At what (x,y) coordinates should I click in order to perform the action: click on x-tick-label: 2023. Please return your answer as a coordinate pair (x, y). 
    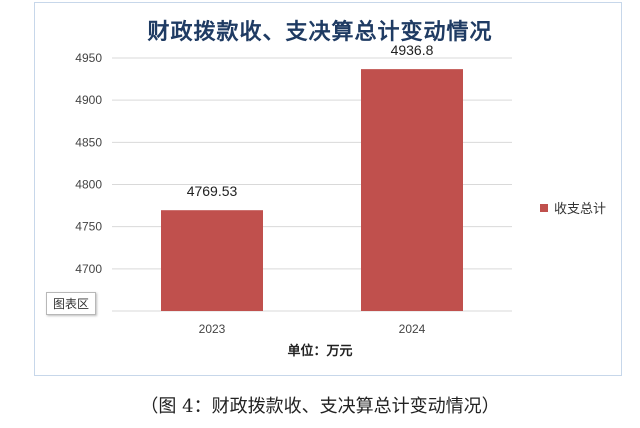
    Looking at the image, I should click on (212, 329).